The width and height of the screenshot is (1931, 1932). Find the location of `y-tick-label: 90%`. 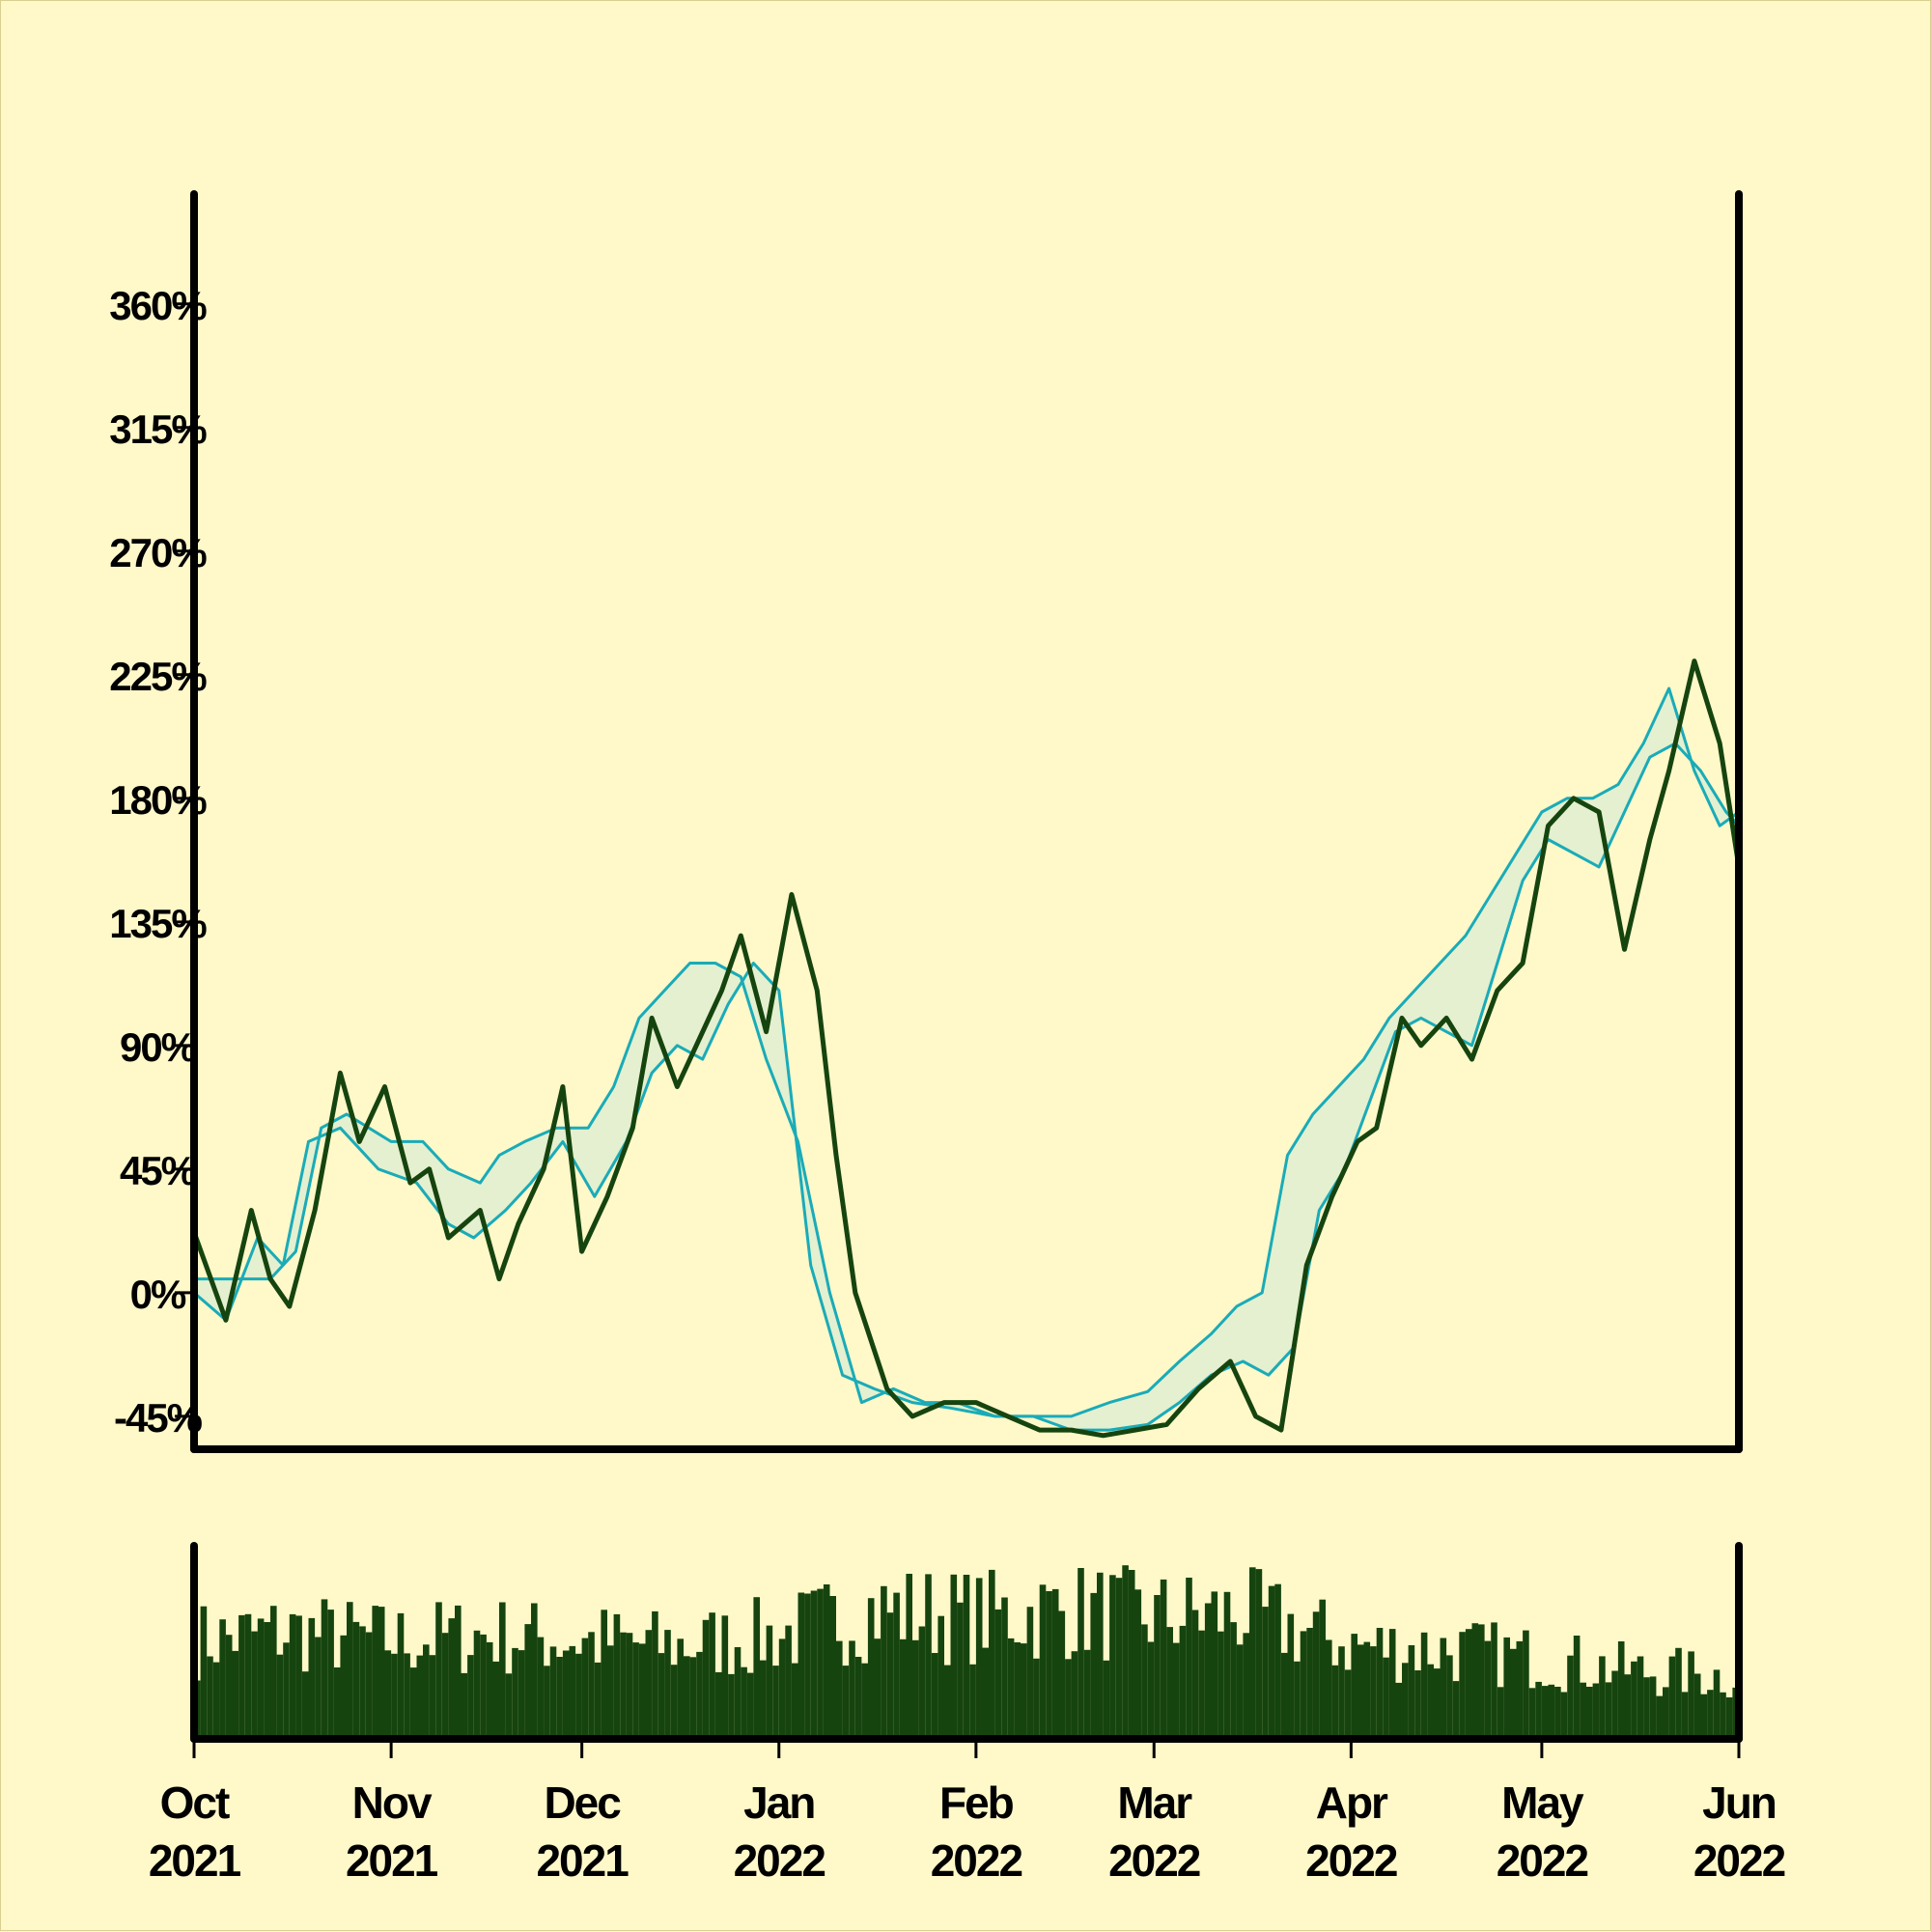

y-tick-label: 90% is located at coordinates (158, 1047).